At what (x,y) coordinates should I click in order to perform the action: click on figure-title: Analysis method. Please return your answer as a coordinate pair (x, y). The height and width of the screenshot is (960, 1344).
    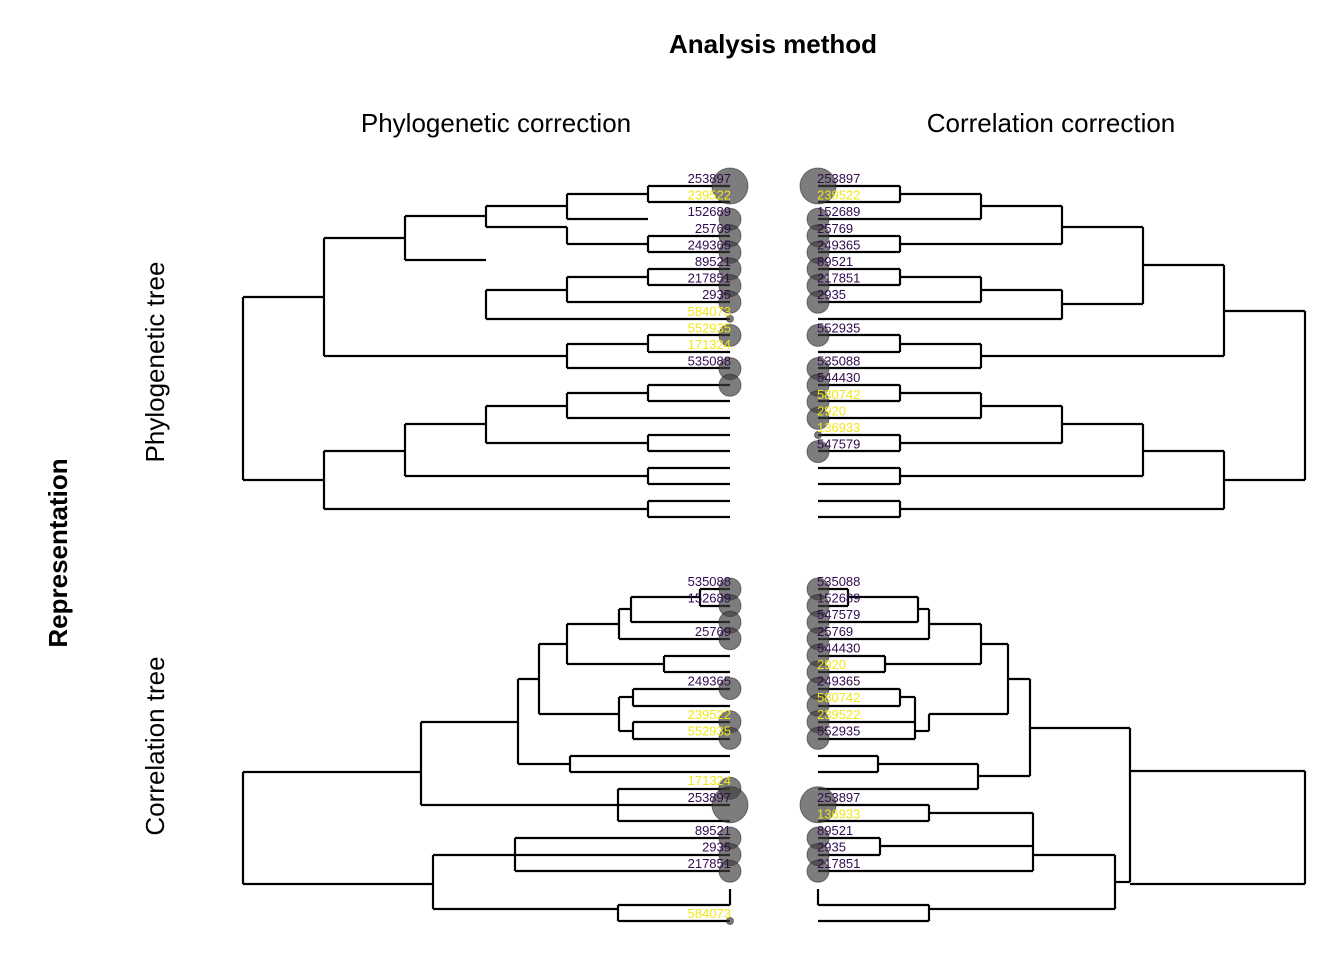
    Looking at the image, I should click on (773, 44).